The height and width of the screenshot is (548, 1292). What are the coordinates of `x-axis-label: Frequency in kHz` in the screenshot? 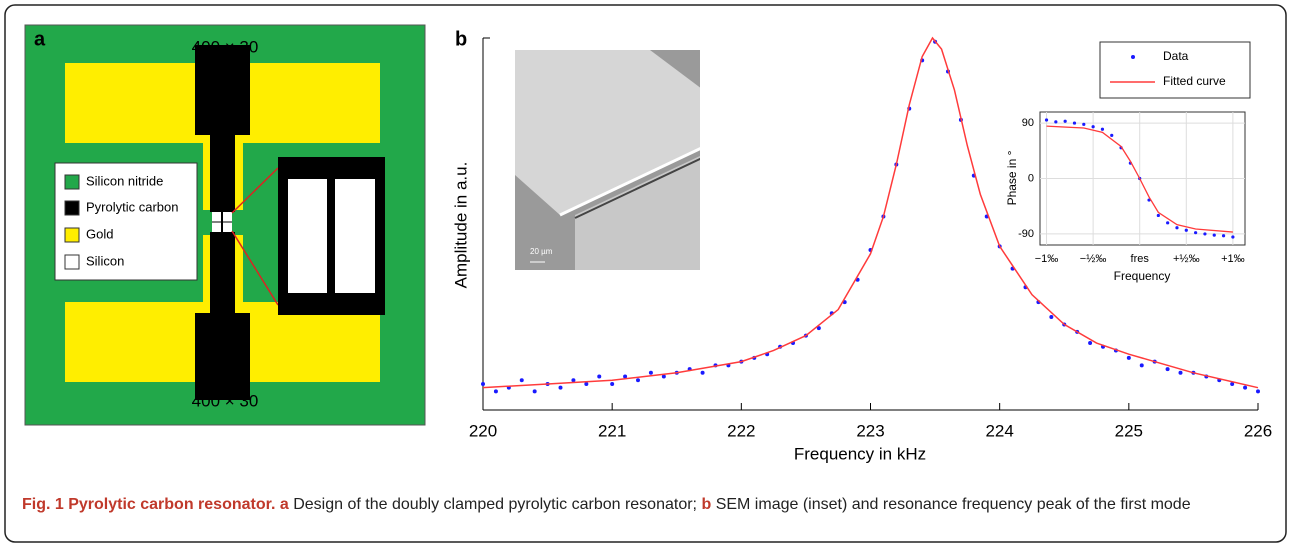 It's located at (860, 453).